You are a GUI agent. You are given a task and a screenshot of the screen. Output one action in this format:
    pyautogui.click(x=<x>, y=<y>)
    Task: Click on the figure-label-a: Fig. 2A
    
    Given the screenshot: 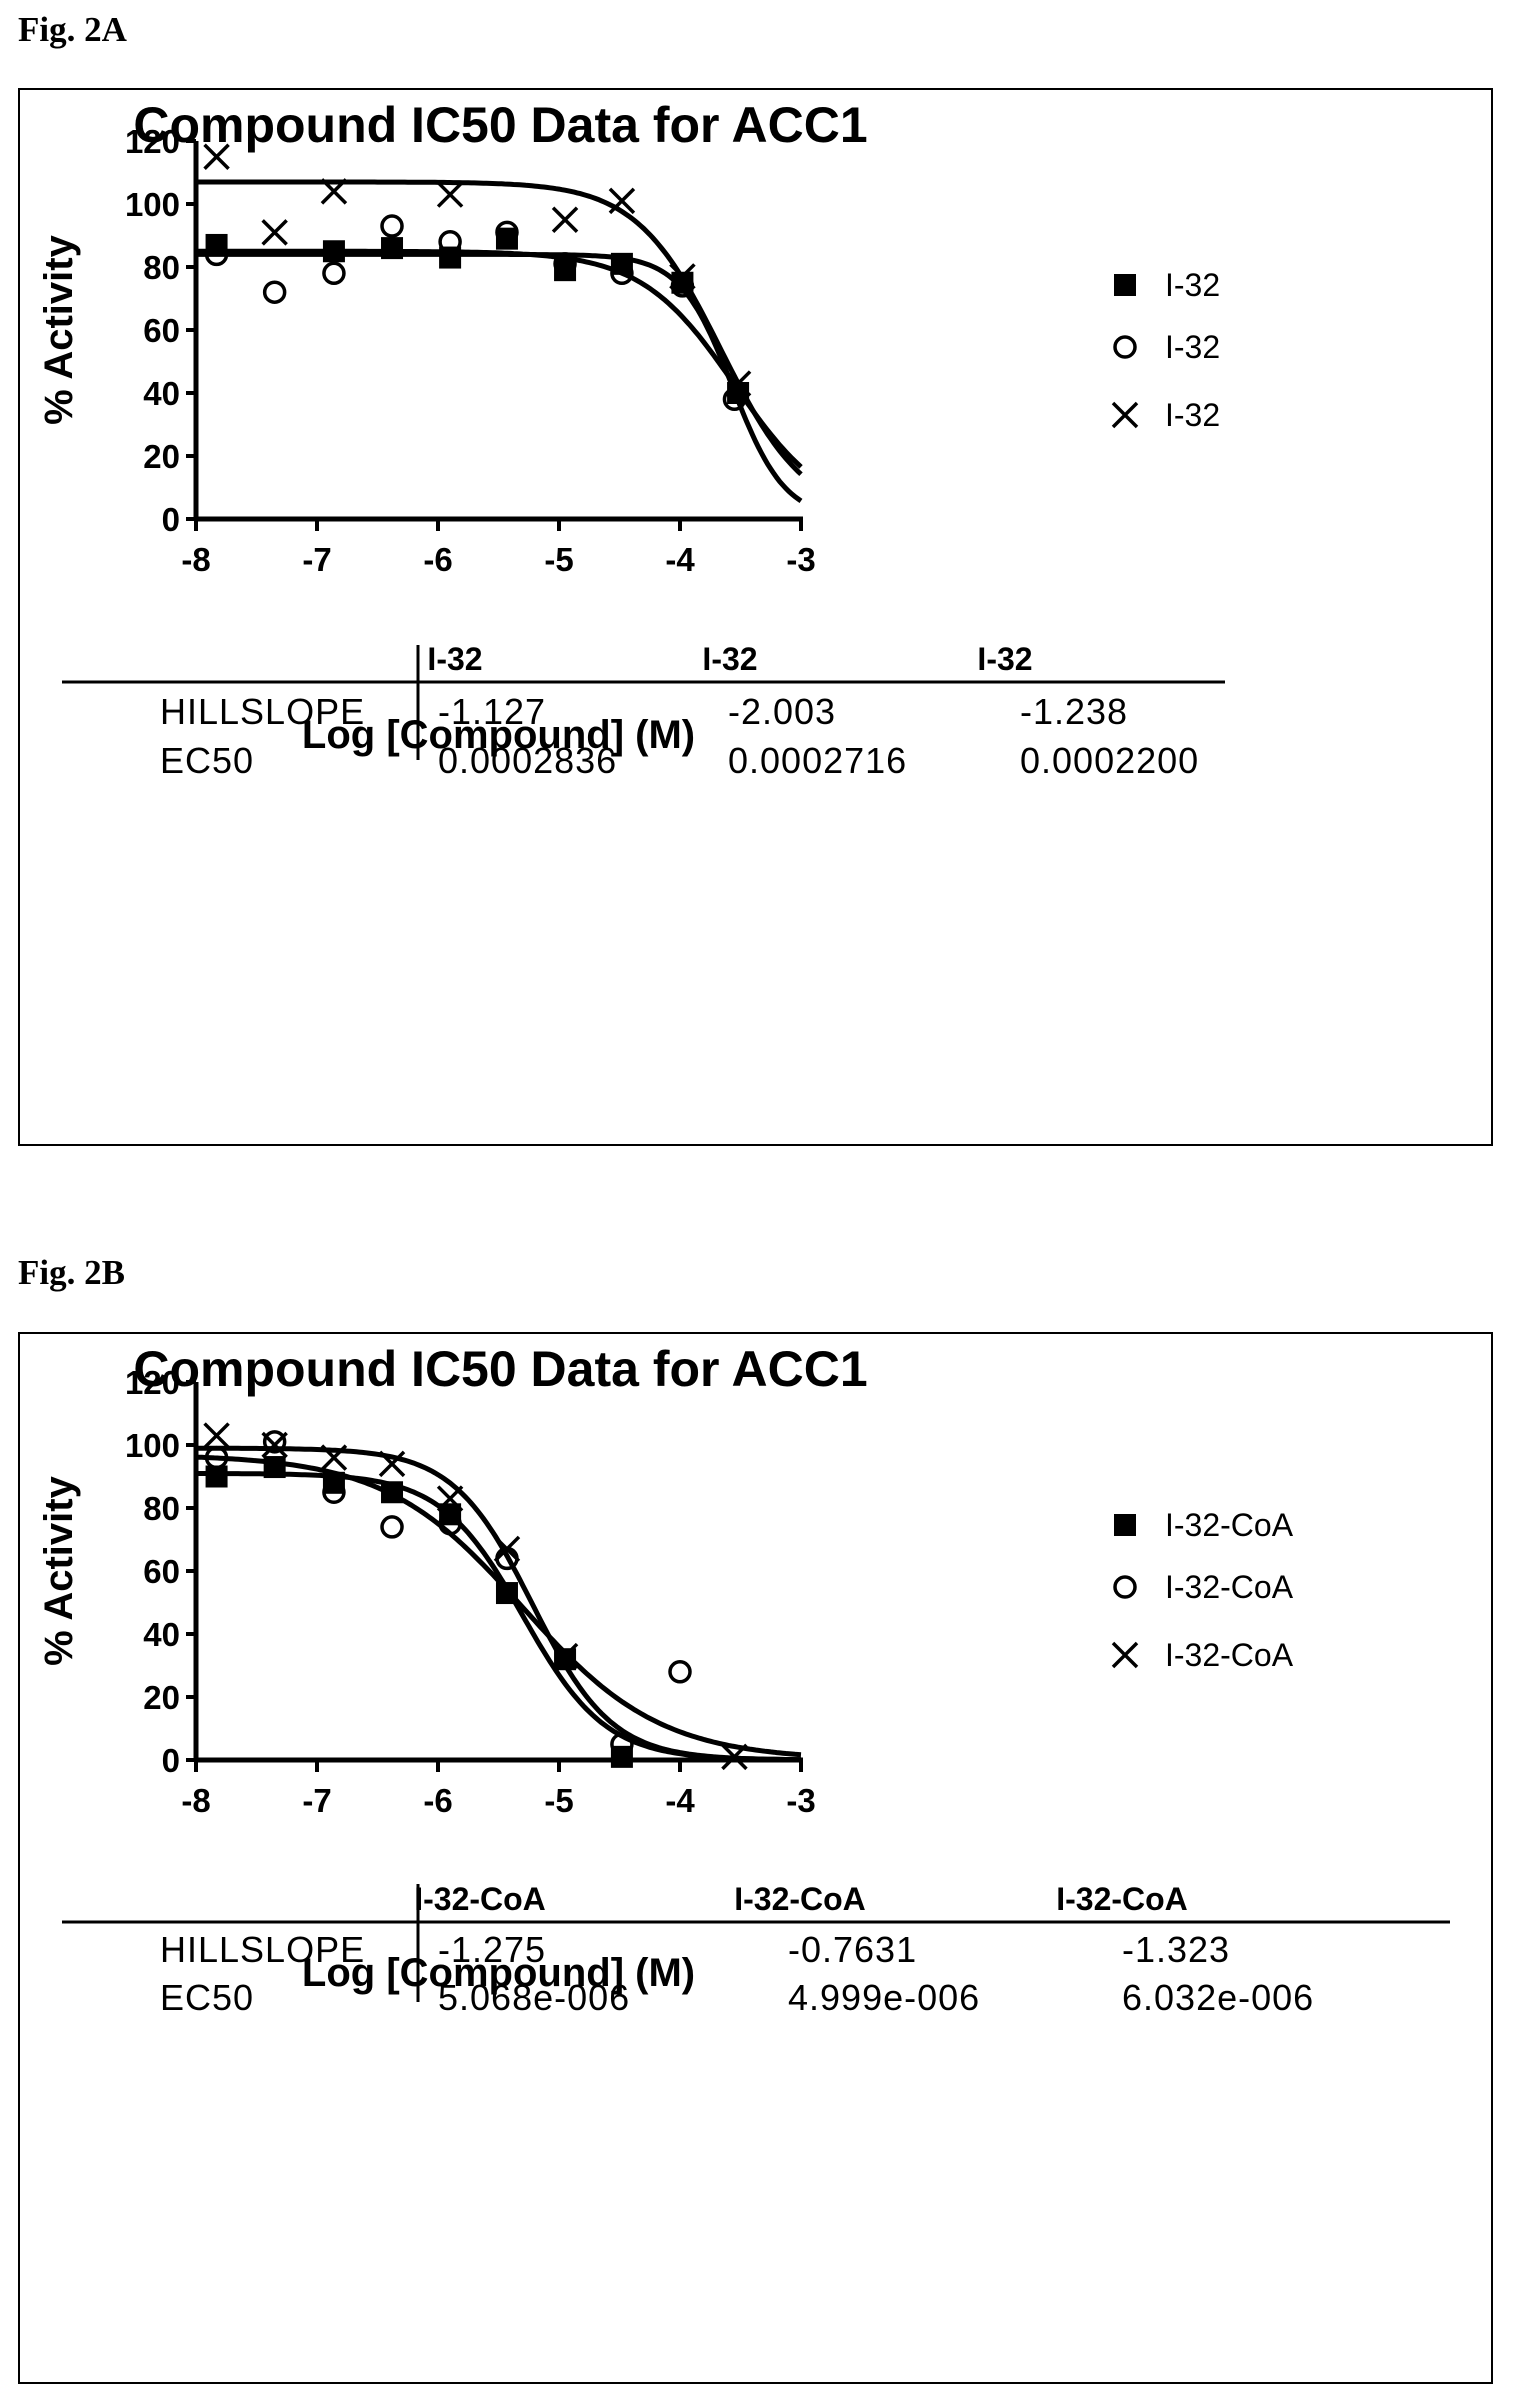 What is the action you would take?
    pyautogui.click(x=72, y=29)
    